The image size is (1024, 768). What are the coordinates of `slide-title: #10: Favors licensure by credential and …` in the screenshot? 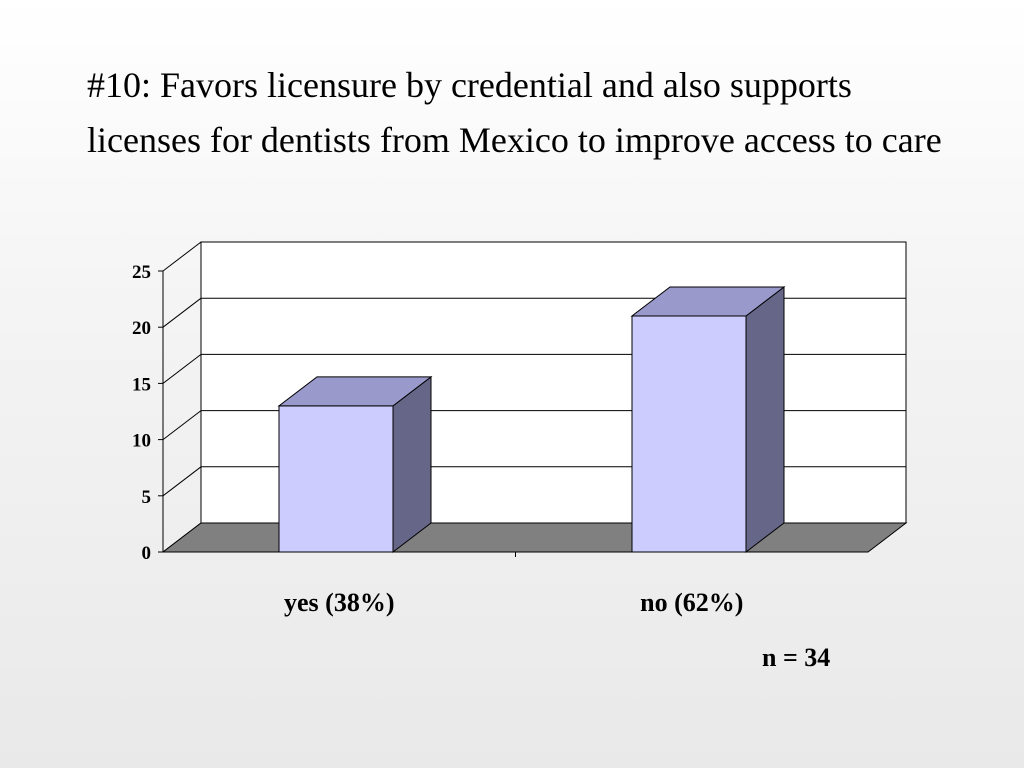 It's located at (514, 112).